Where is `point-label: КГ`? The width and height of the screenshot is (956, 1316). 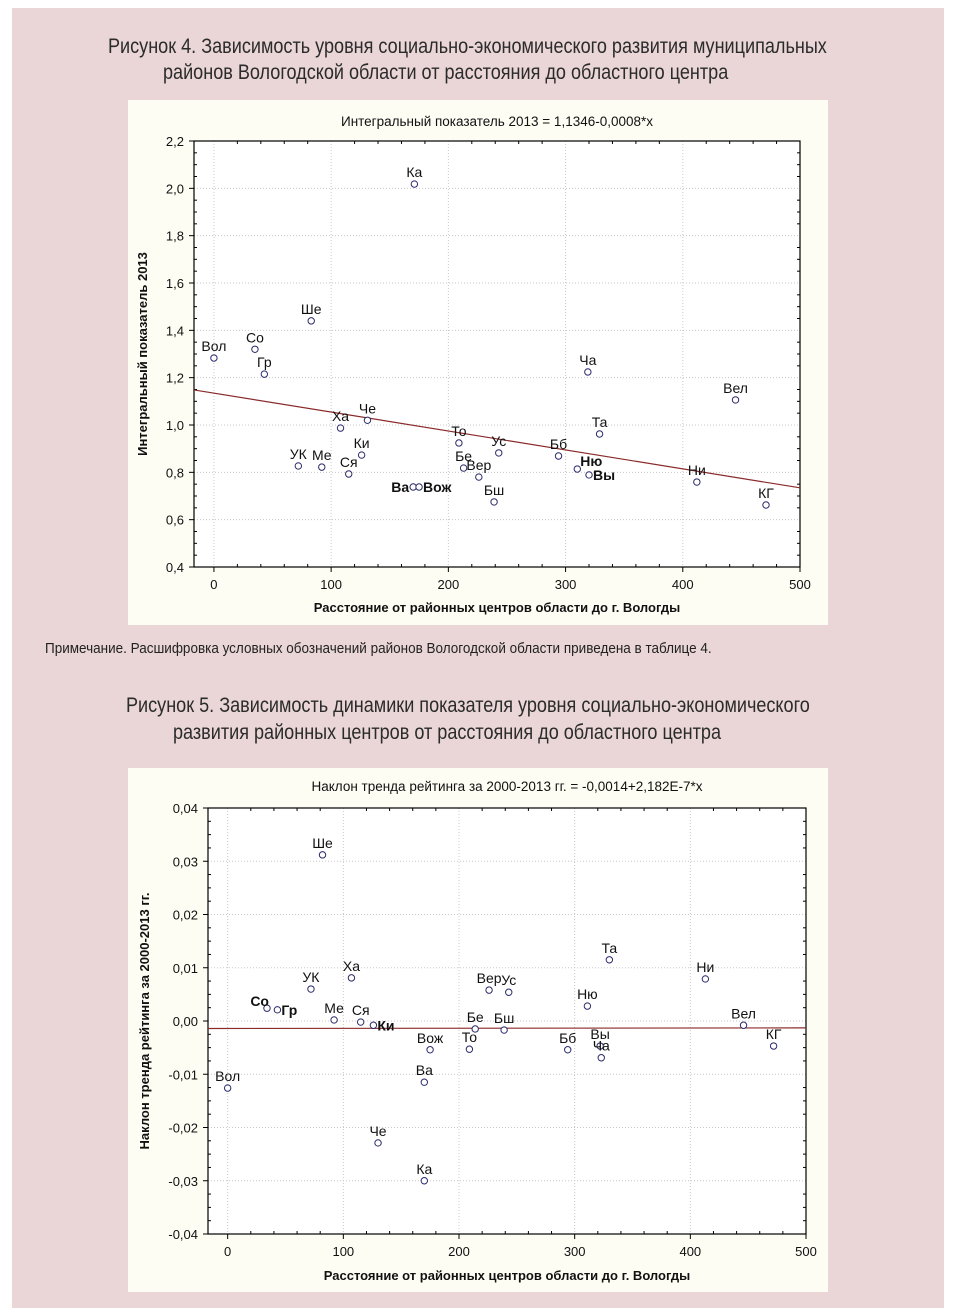 point-label: КГ is located at coordinates (774, 1034).